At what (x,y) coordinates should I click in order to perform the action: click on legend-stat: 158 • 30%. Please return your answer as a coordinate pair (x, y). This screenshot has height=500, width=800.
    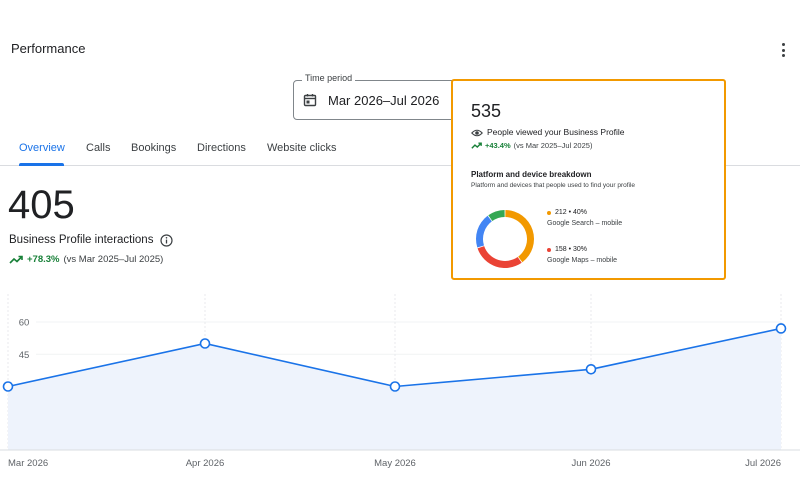
    Looking at the image, I should click on (571, 249).